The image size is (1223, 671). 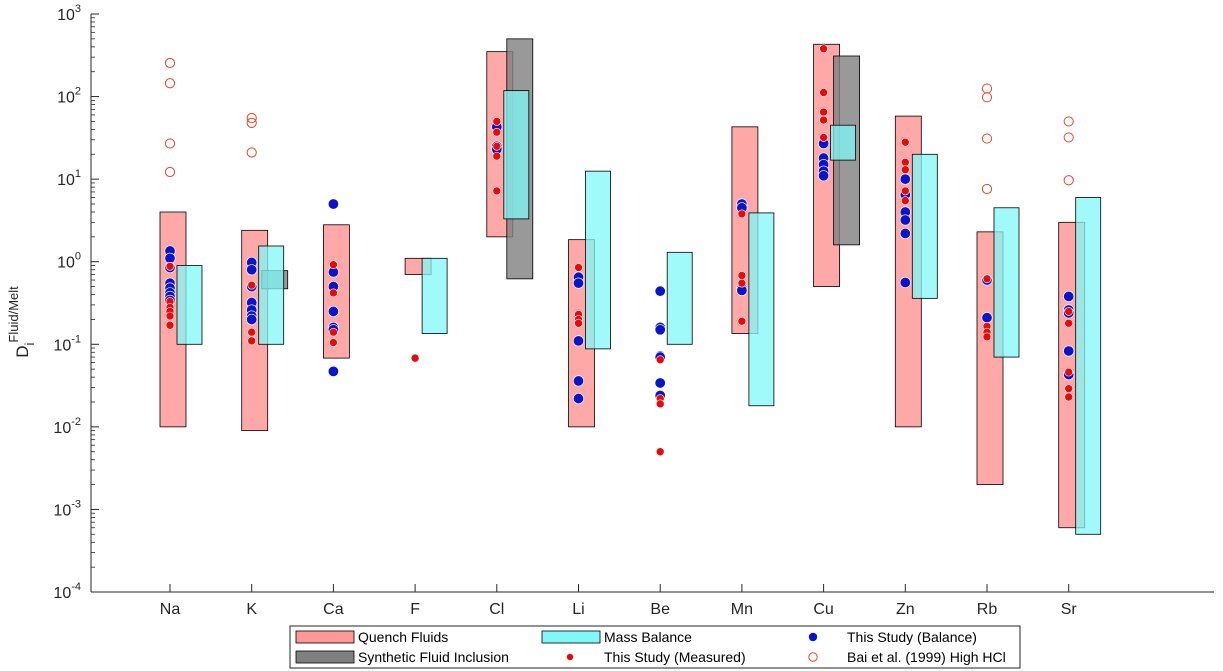 What do you see at coordinates (1088, 366) in the screenshot?
I see `mass-balance-bar-sr` at bounding box center [1088, 366].